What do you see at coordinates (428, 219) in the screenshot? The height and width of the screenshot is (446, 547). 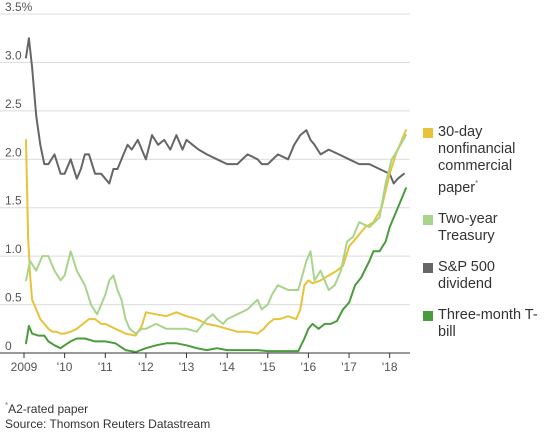 I see `legend-swatch-two-year-treasury` at bounding box center [428, 219].